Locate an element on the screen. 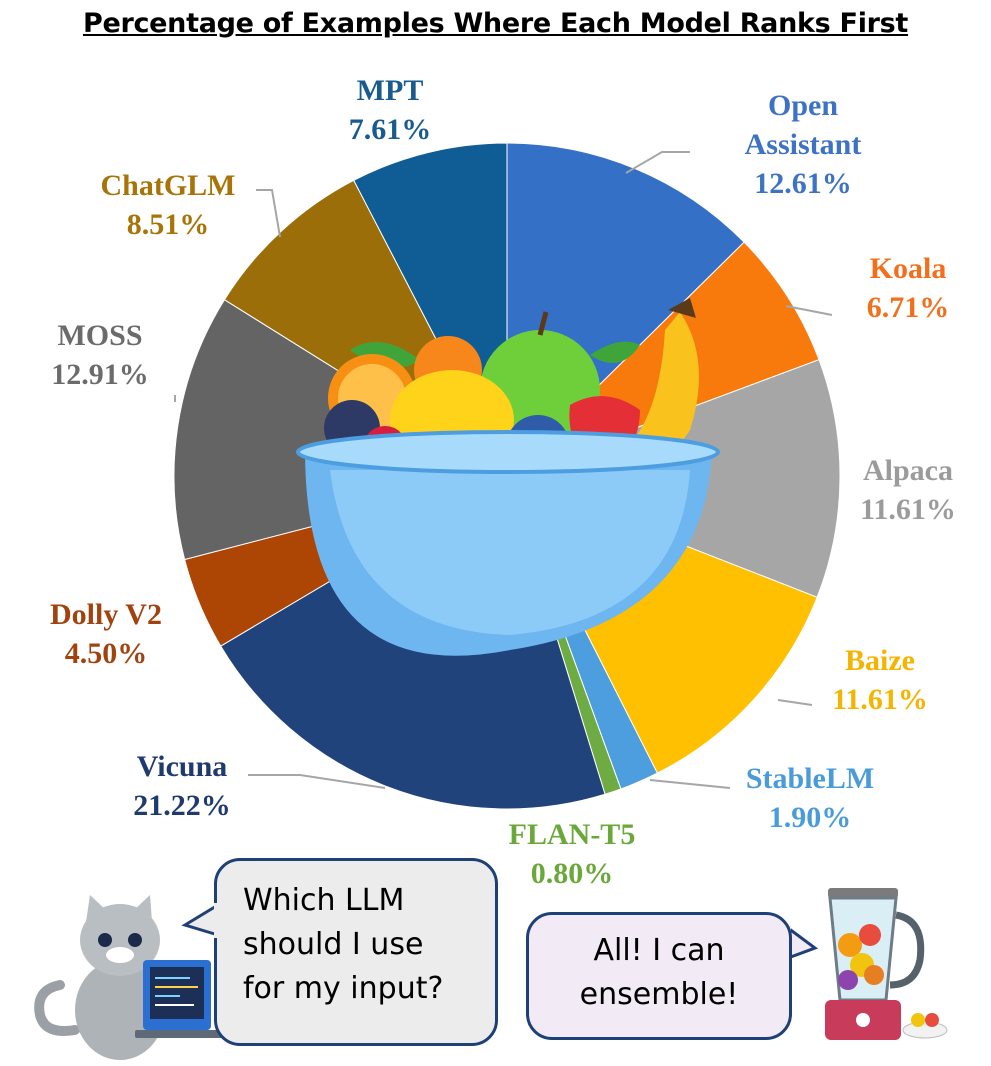 The width and height of the screenshot is (991, 1066). slice-value-label: 4.50% is located at coordinates (106, 653).